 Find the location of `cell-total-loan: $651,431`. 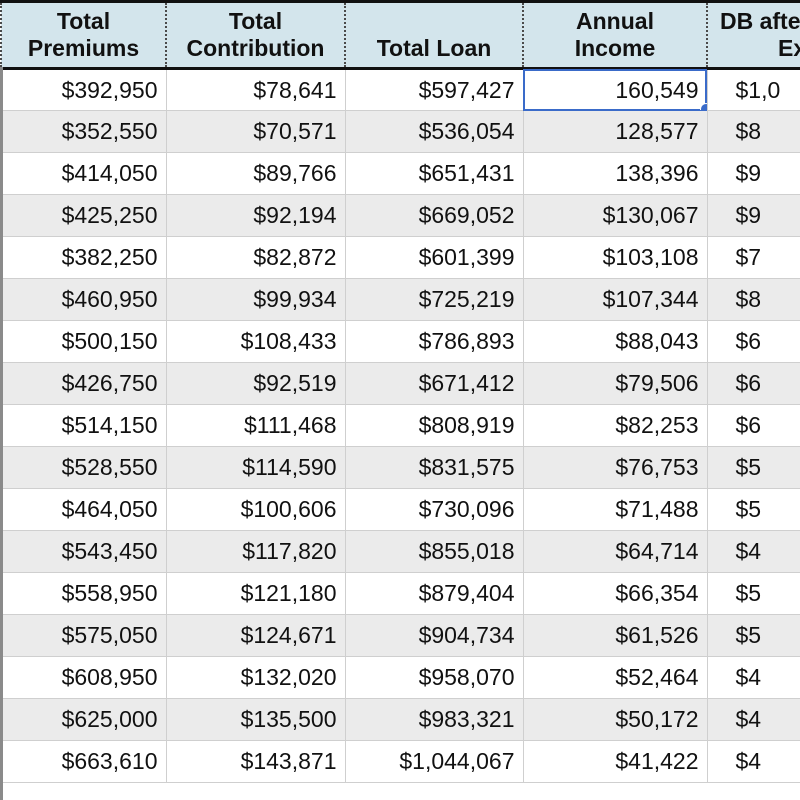

cell-total-loan: $651,431 is located at coordinates (434, 173).